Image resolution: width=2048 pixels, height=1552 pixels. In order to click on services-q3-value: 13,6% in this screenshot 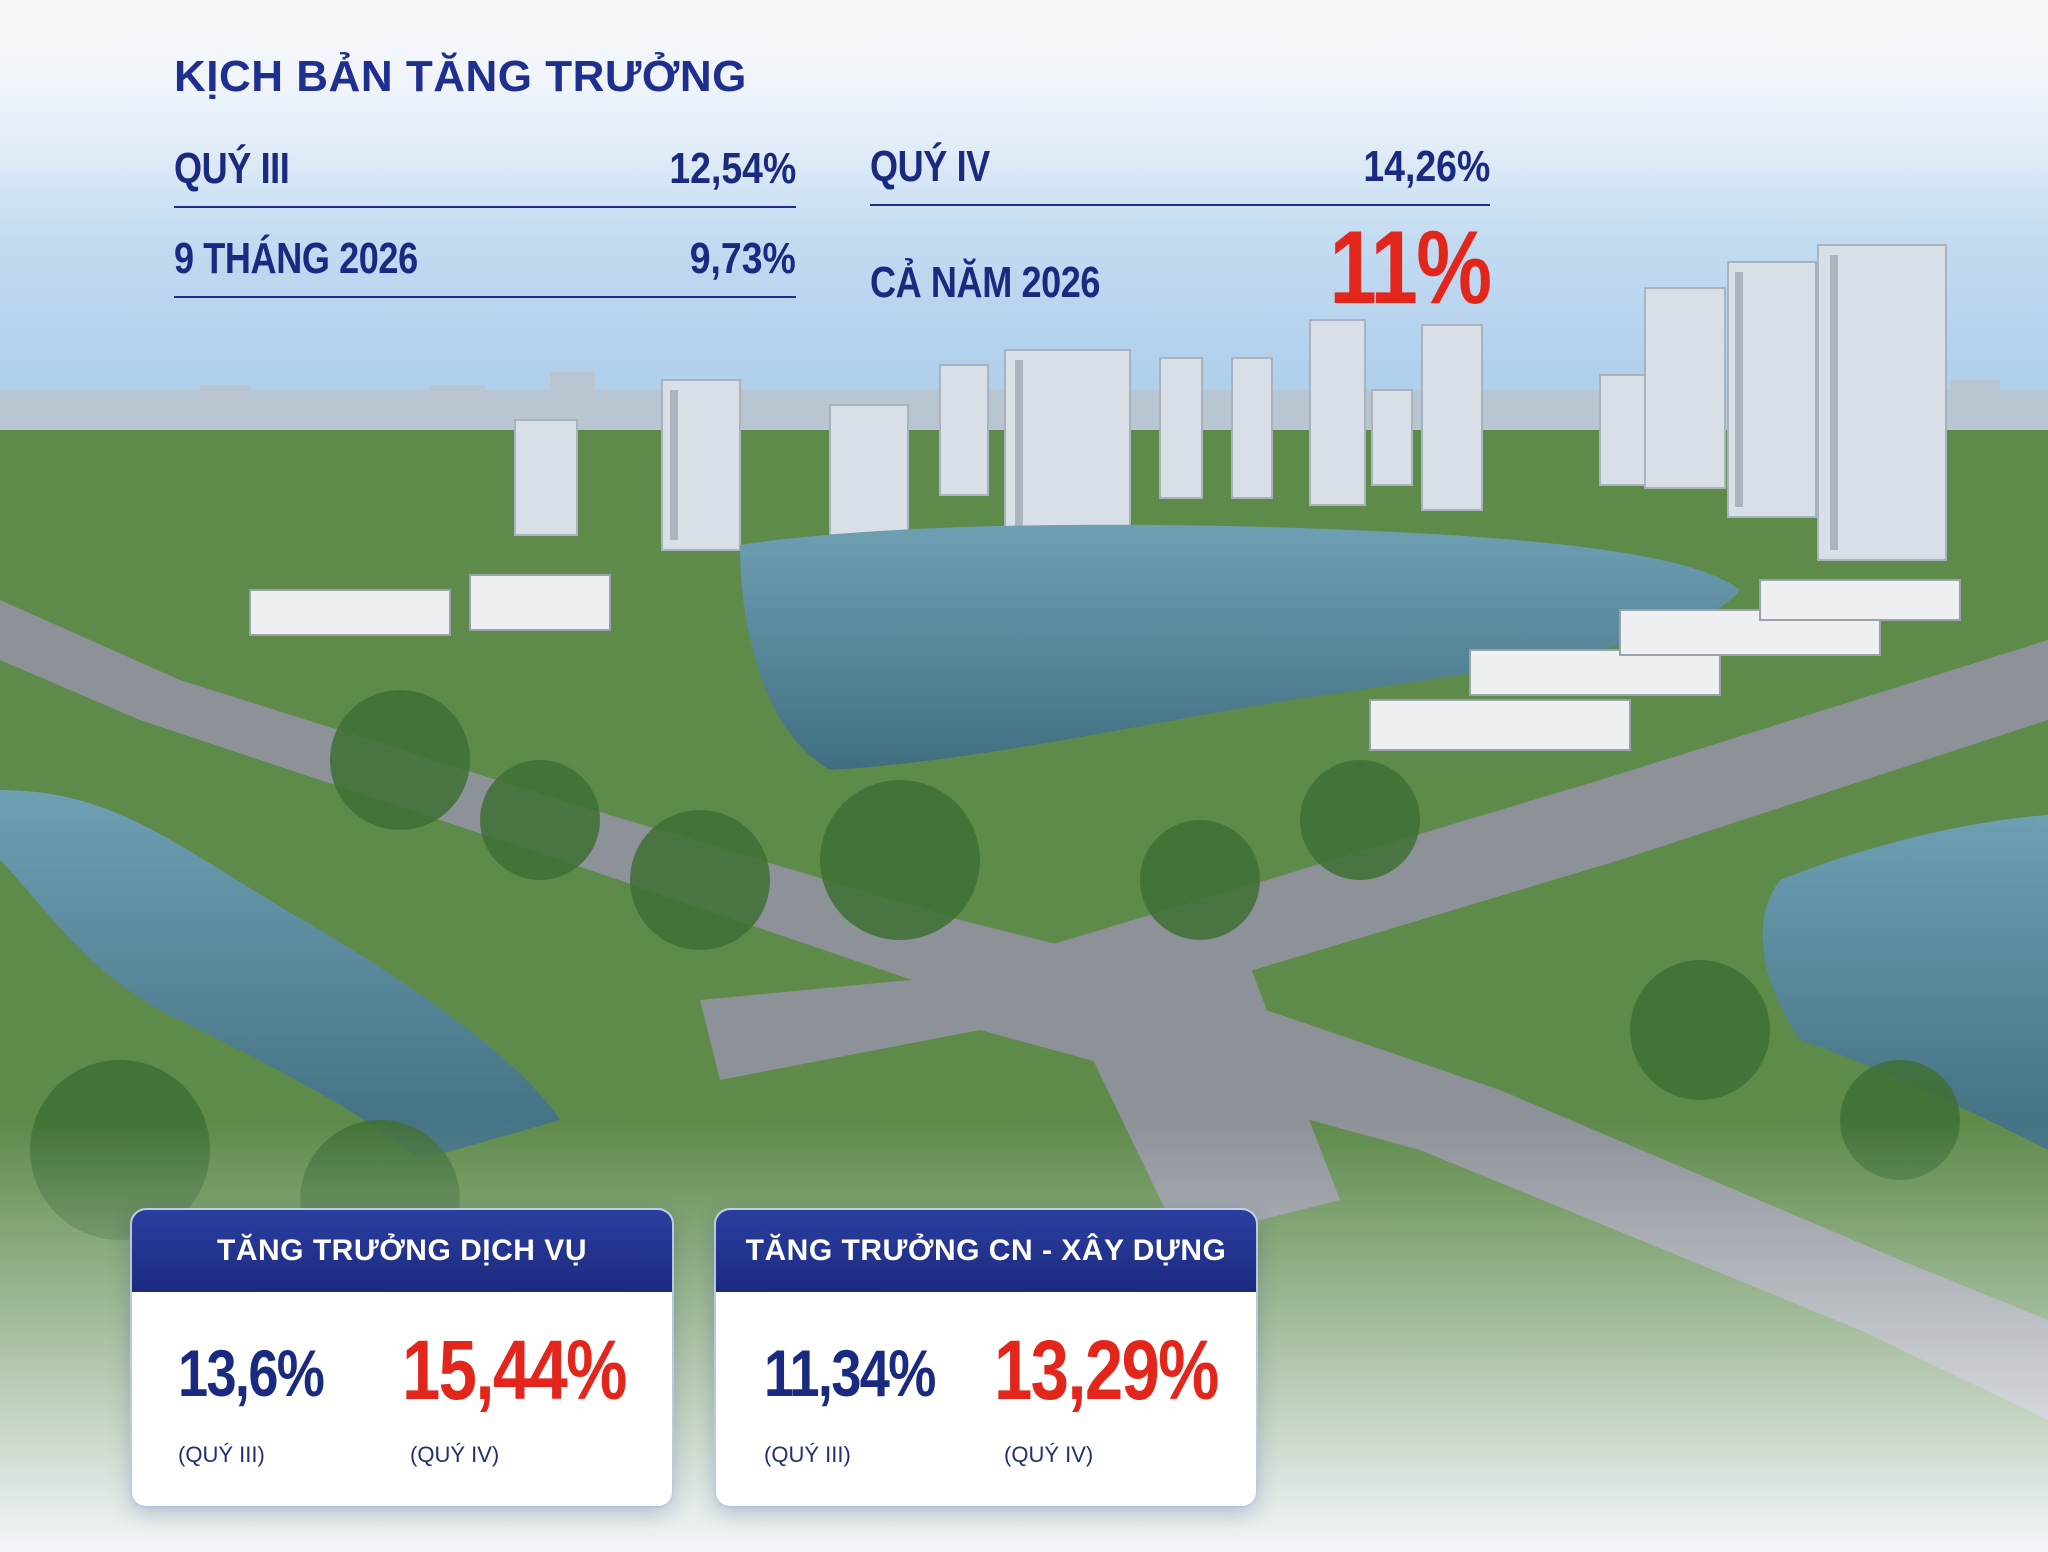, I will do `click(251, 1373)`.